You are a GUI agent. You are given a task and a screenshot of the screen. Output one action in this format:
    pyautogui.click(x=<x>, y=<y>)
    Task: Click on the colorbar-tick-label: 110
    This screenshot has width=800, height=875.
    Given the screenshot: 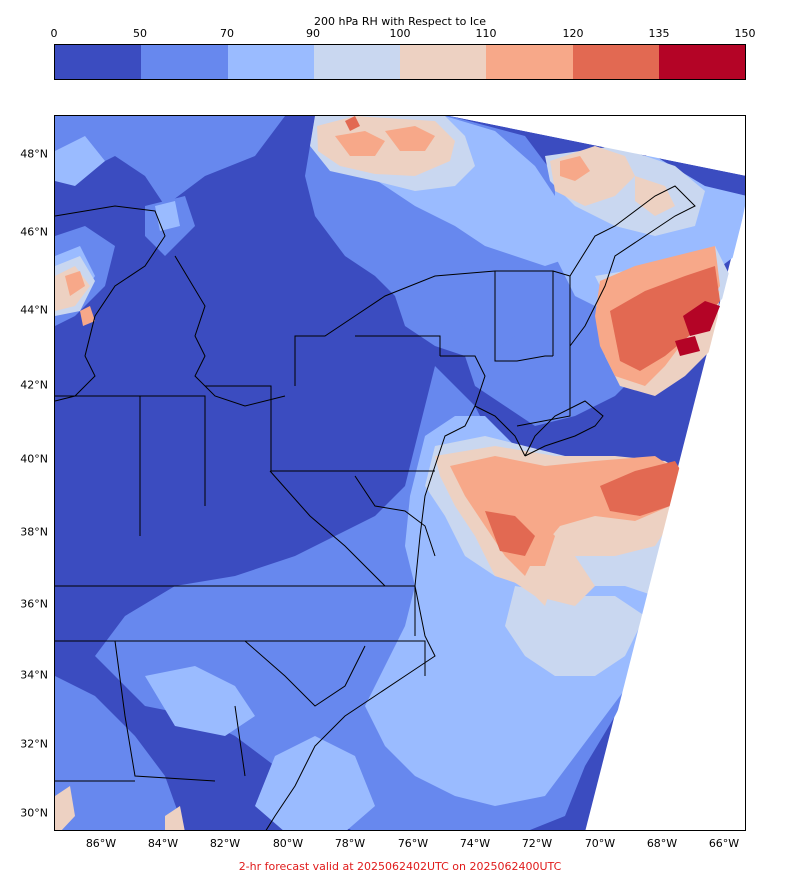 What is the action you would take?
    pyautogui.click(x=486, y=33)
    